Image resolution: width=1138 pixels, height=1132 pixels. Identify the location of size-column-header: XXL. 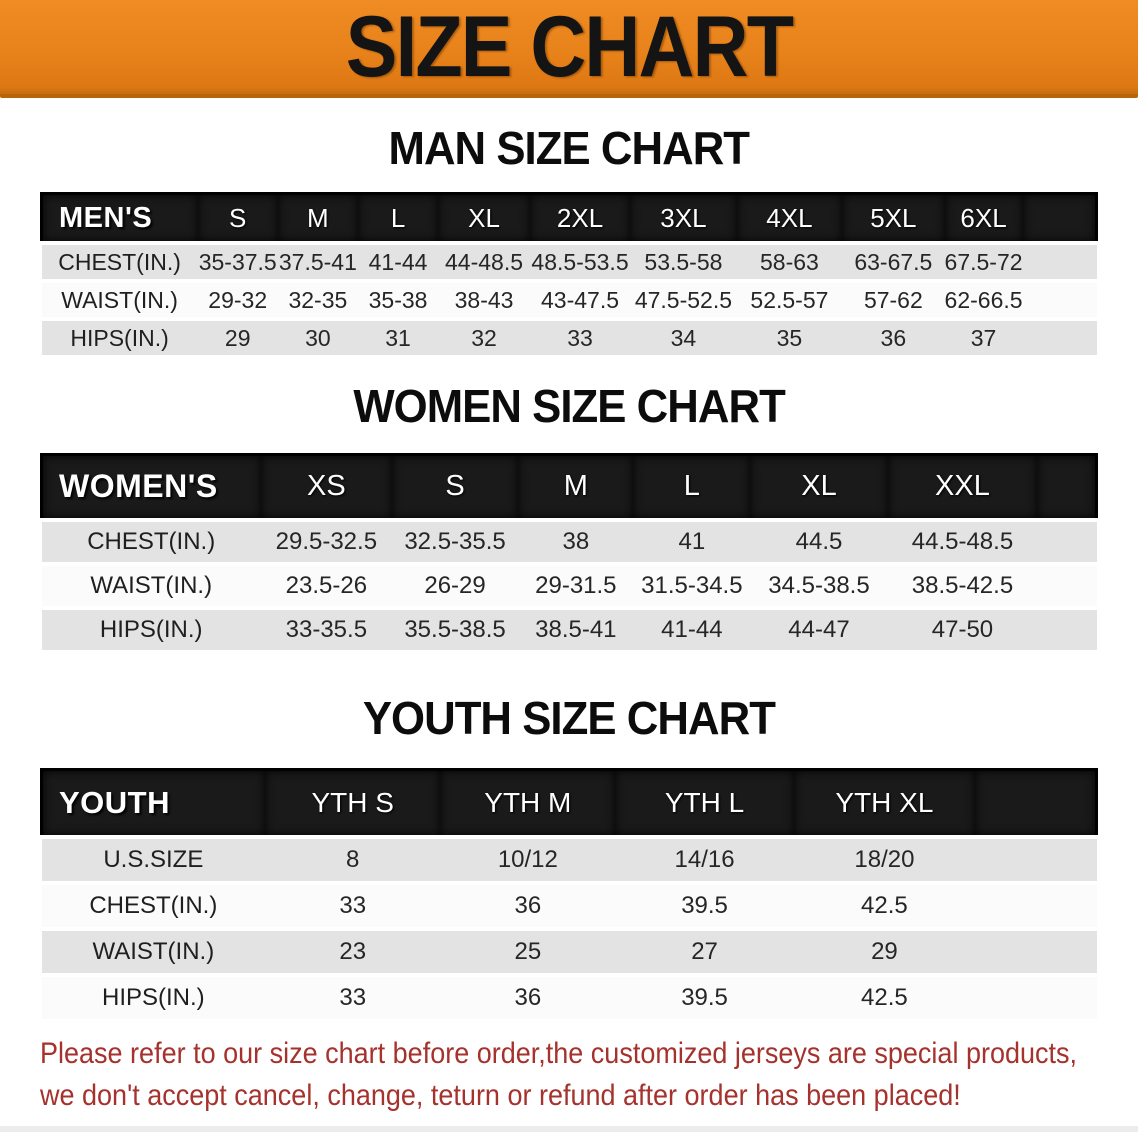
(962, 487).